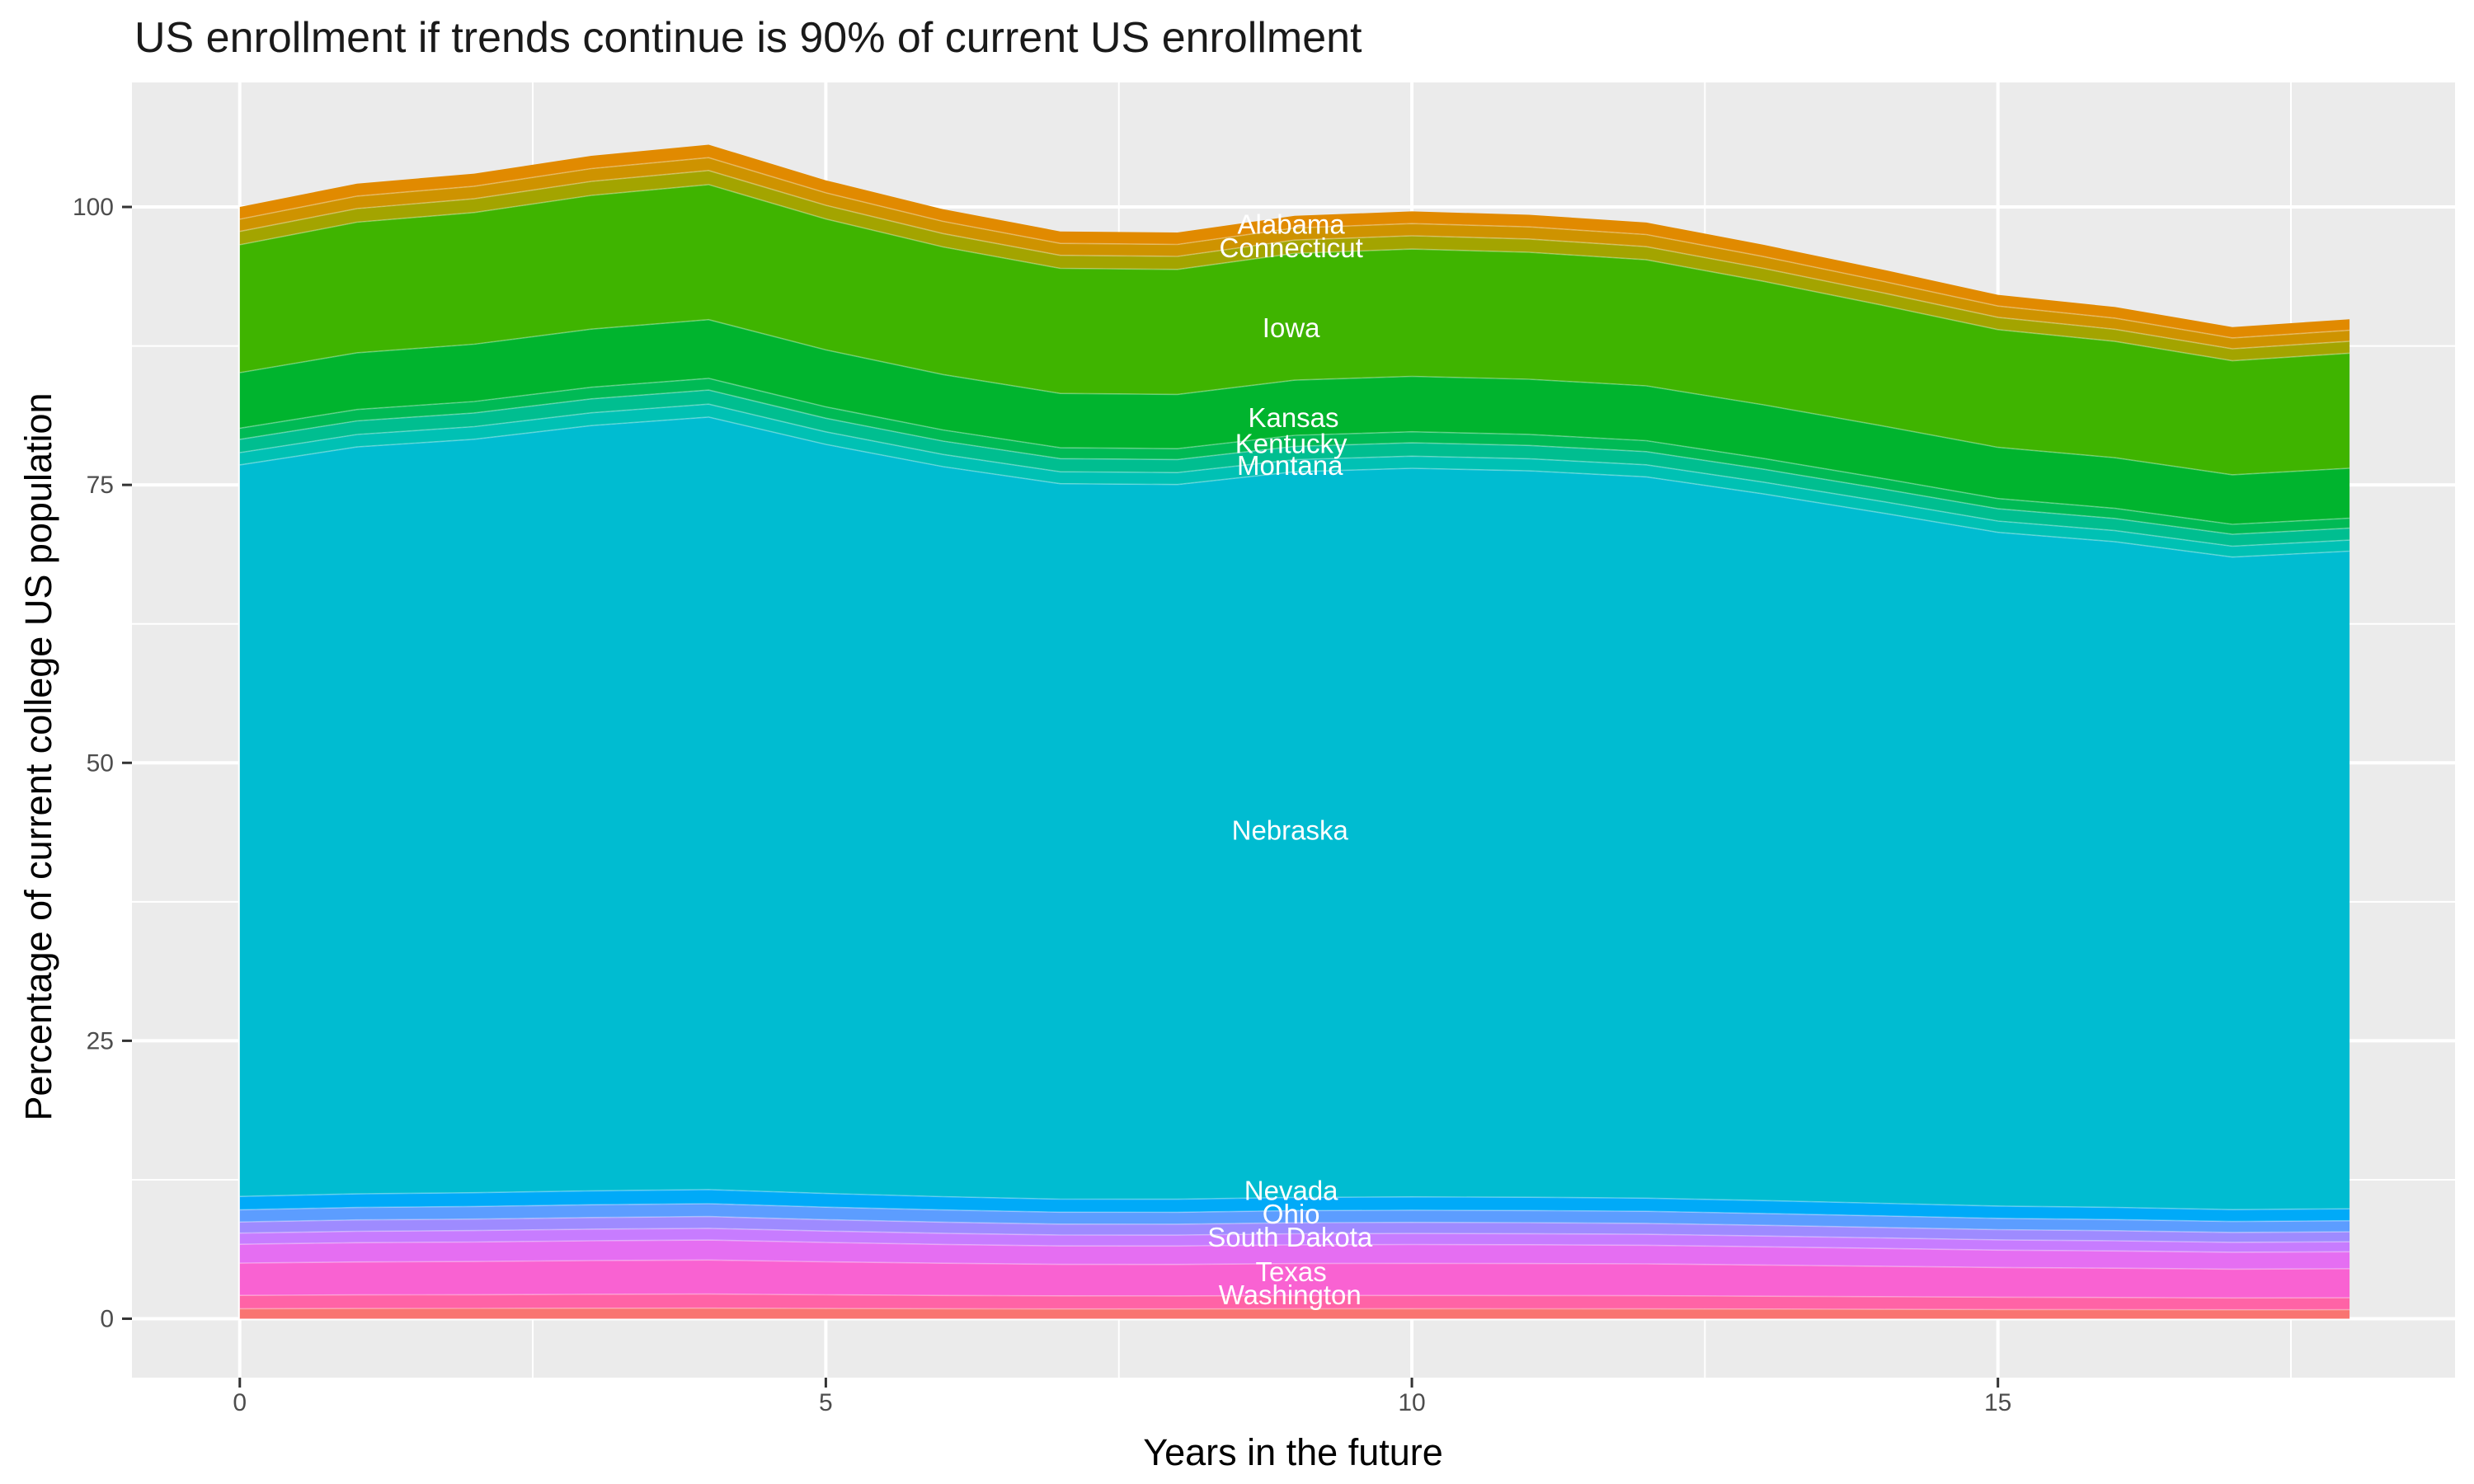 The image size is (2474, 1484). I want to click on y-tick-label-100: 100, so click(93, 207).